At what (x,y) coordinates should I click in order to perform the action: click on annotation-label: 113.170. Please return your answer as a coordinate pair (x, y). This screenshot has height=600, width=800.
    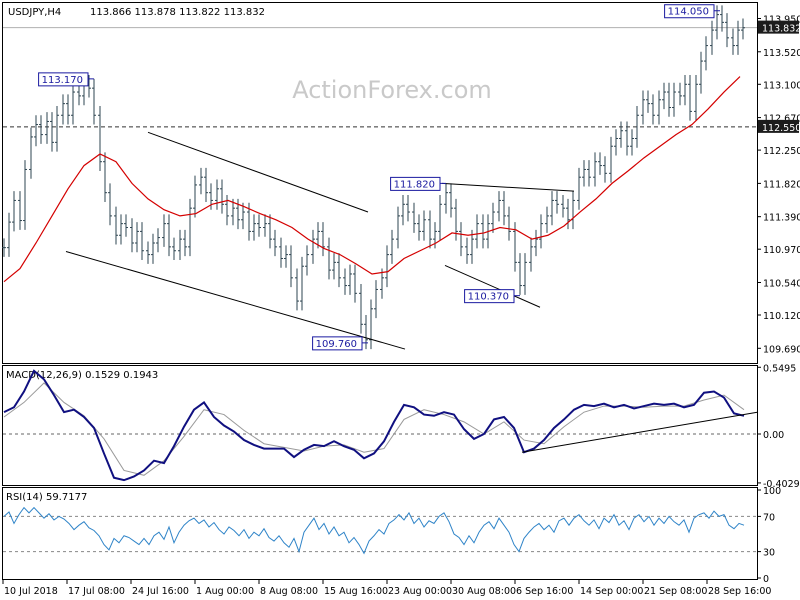
    Looking at the image, I should click on (62, 80).